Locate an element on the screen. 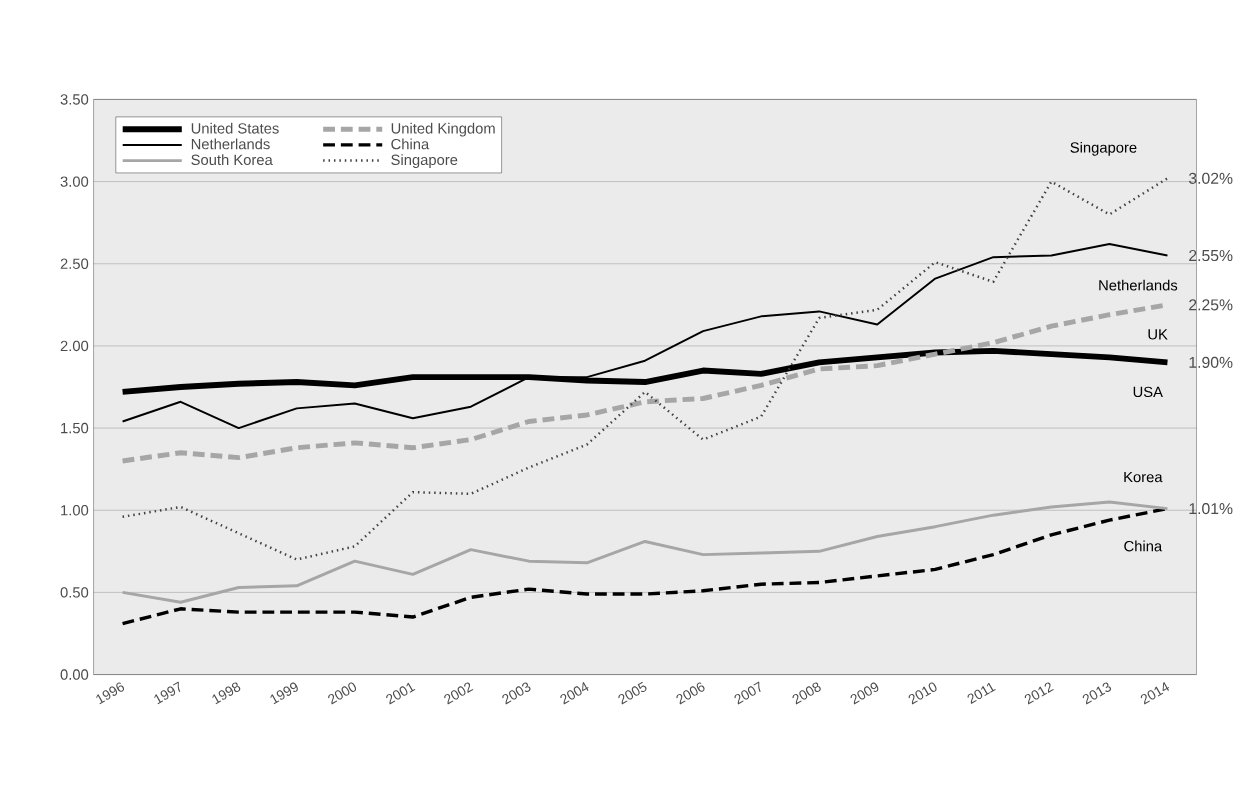 The image size is (1234, 807). x-tick-label: 2010 is located at coordinates (922, 693).